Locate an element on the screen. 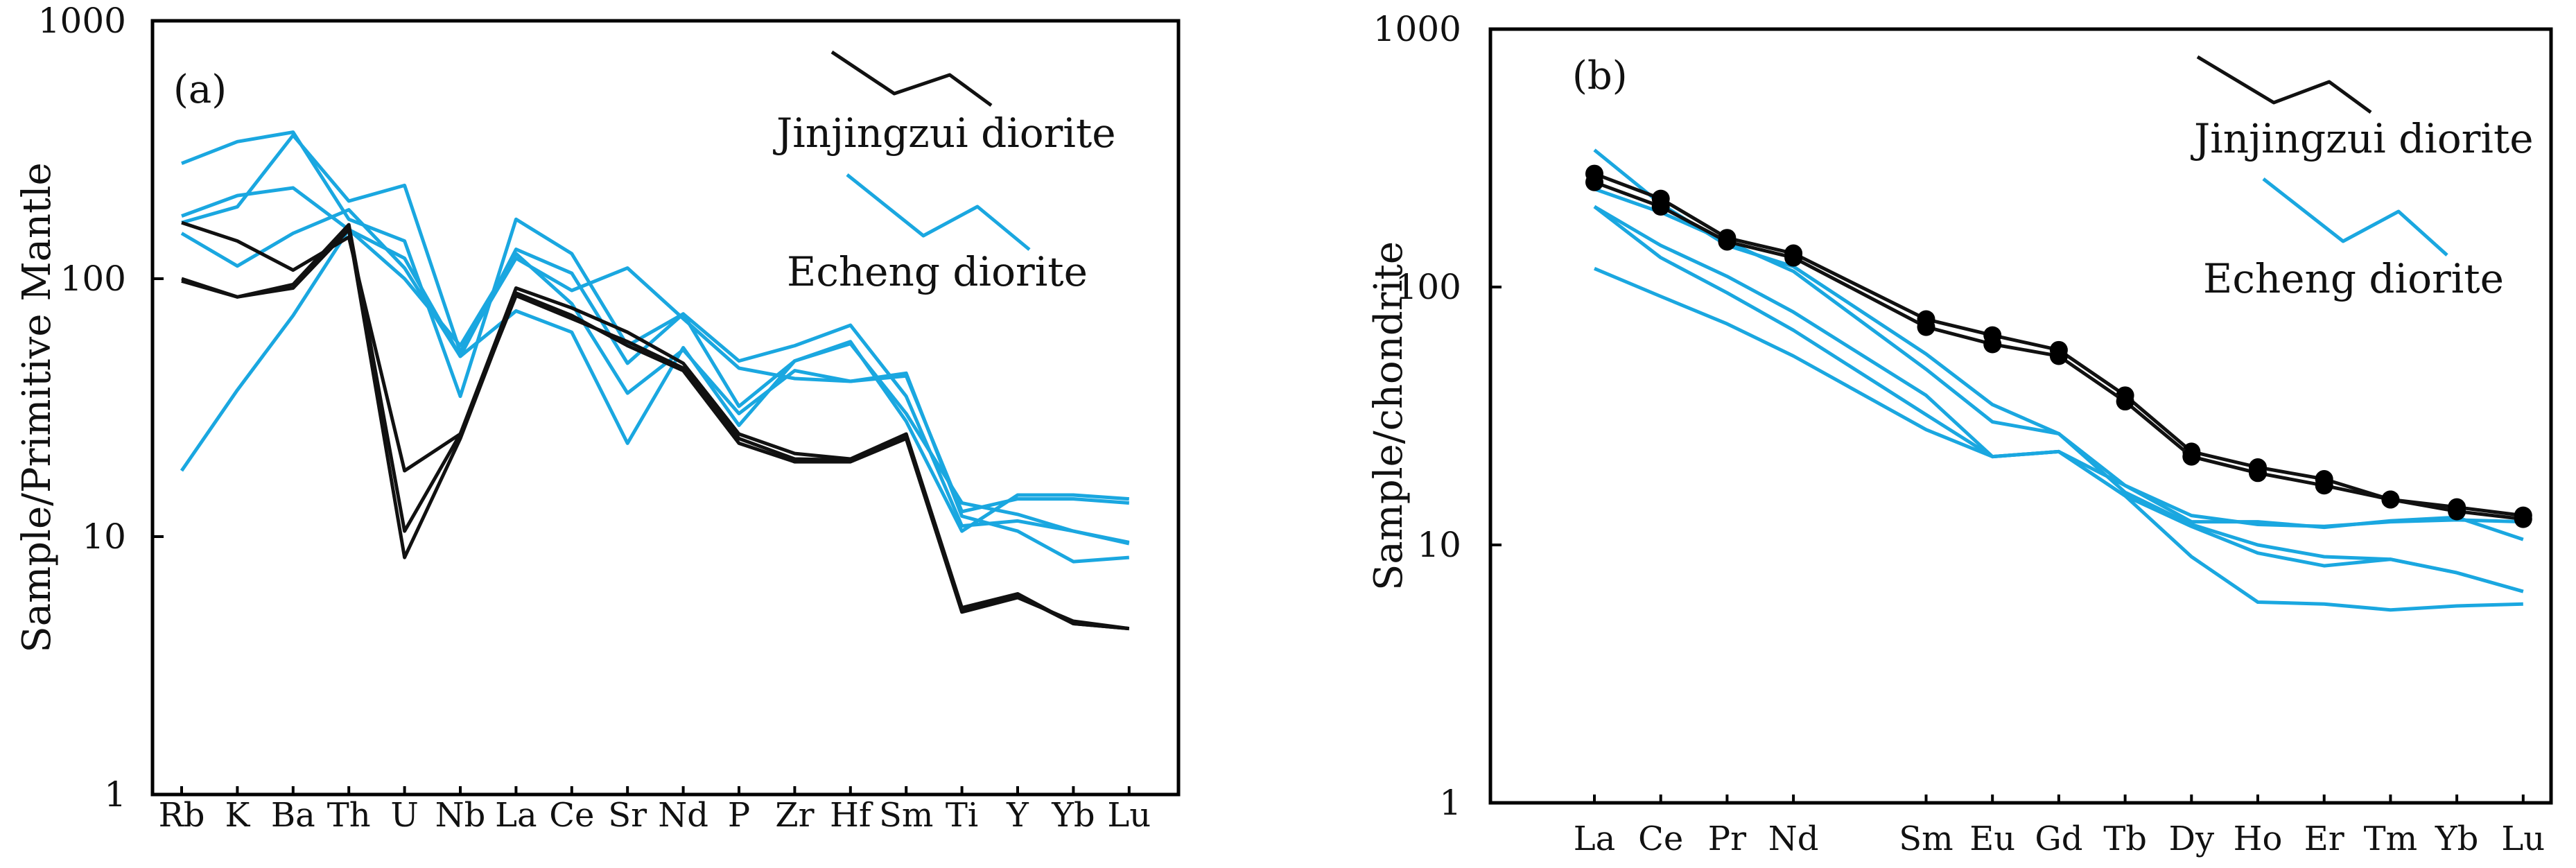  panel-a-x-tick-label: K is located at coordinates (237, 815).